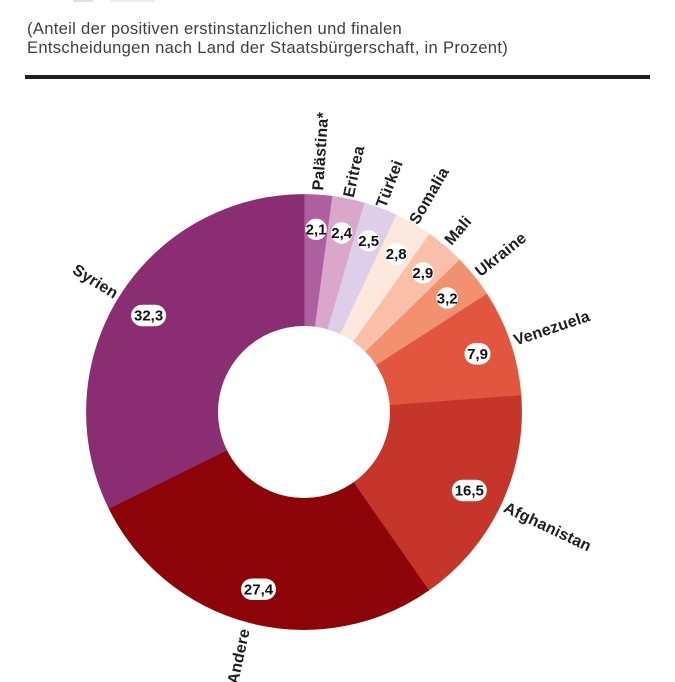 The height and width of the screenshot is (682, 675). I want to click on svg-text: Afghanistan, so click(547, 528).